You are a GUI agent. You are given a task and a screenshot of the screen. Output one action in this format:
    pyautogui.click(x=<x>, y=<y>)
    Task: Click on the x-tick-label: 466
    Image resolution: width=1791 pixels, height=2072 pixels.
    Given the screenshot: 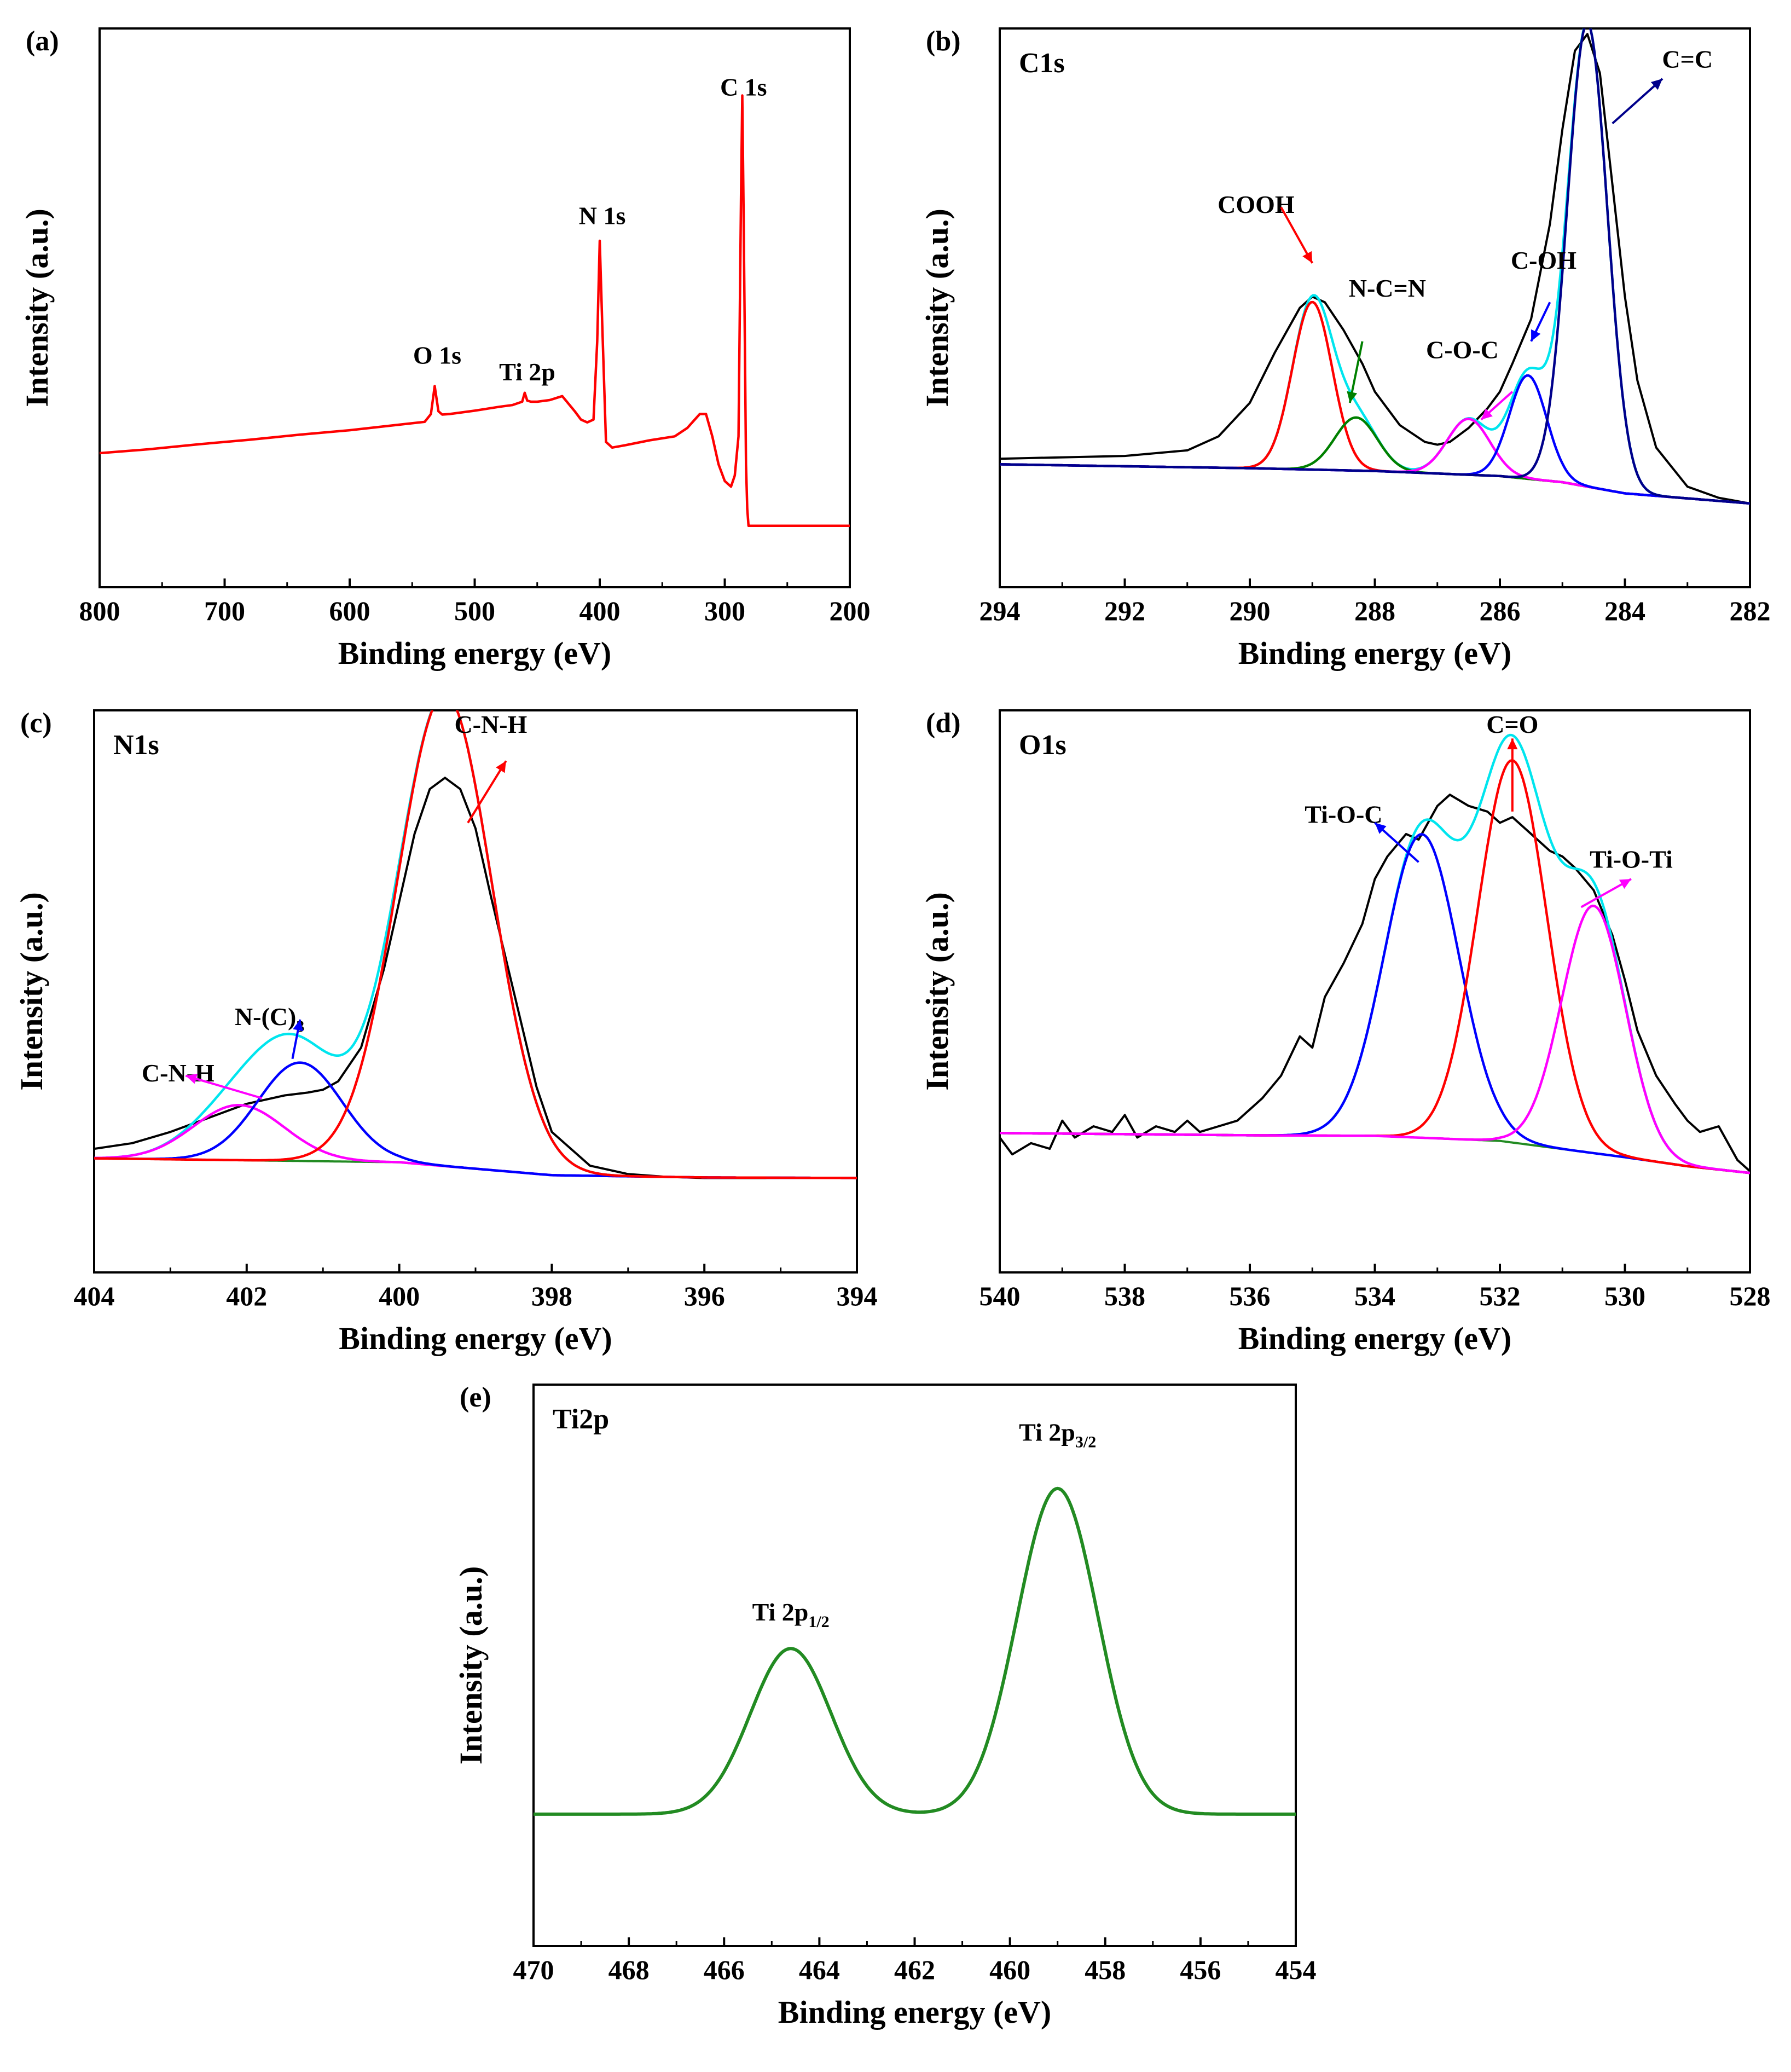 What is the action you would take?
    pyautogui.click(x=725, y=1969)
    